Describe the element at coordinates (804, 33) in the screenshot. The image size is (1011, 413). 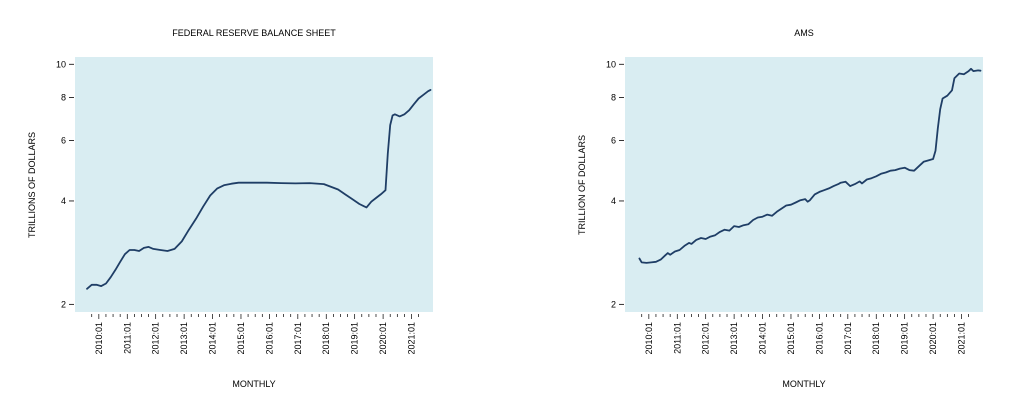
I see `chart-title: AMS` at that location.